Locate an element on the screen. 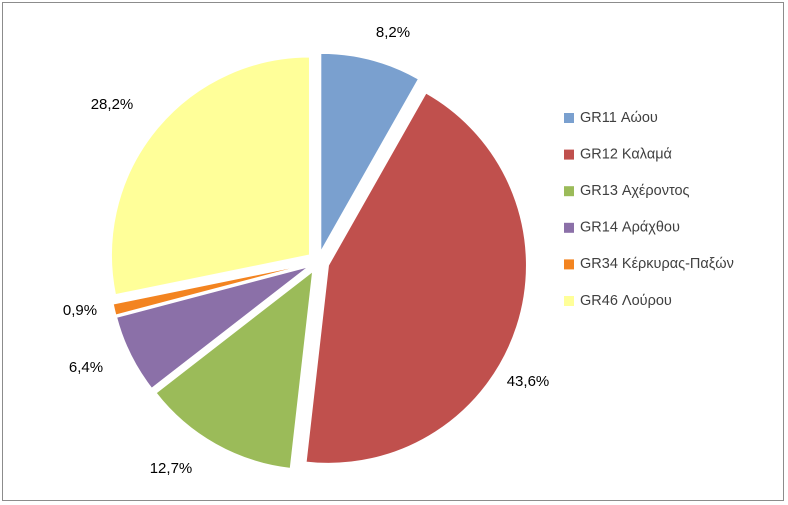 The width and height of the screenshot is (788, 505). legend-label: GR13 Αχέροντος is located at coordinates (635, 191).